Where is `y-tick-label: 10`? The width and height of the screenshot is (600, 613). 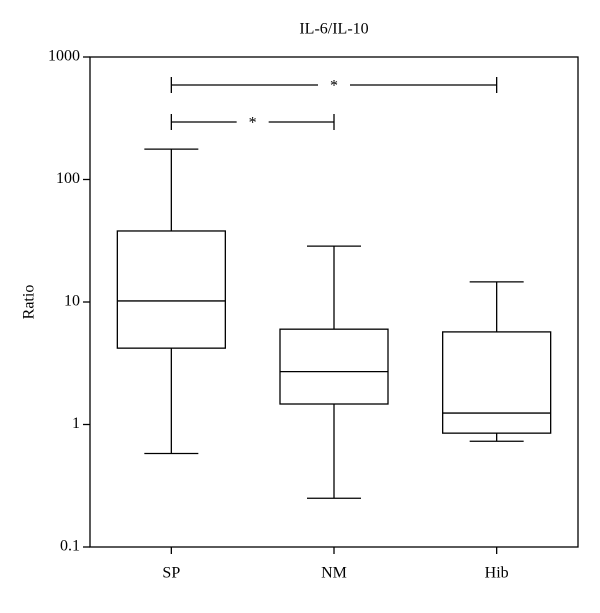 y-tick-label: 10 is located at coordinates (72, 301).